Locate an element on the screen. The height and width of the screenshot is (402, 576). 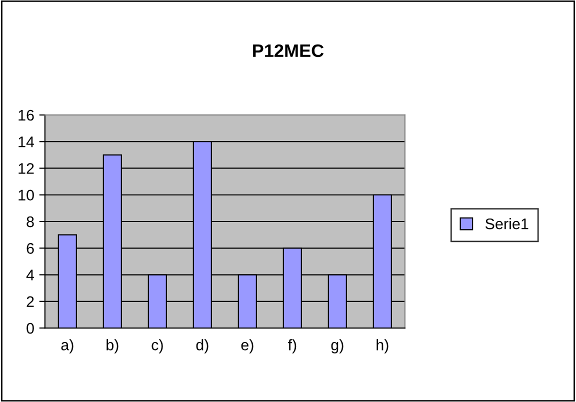
y-tick-label: 4 is located at coordinates (30, 275).